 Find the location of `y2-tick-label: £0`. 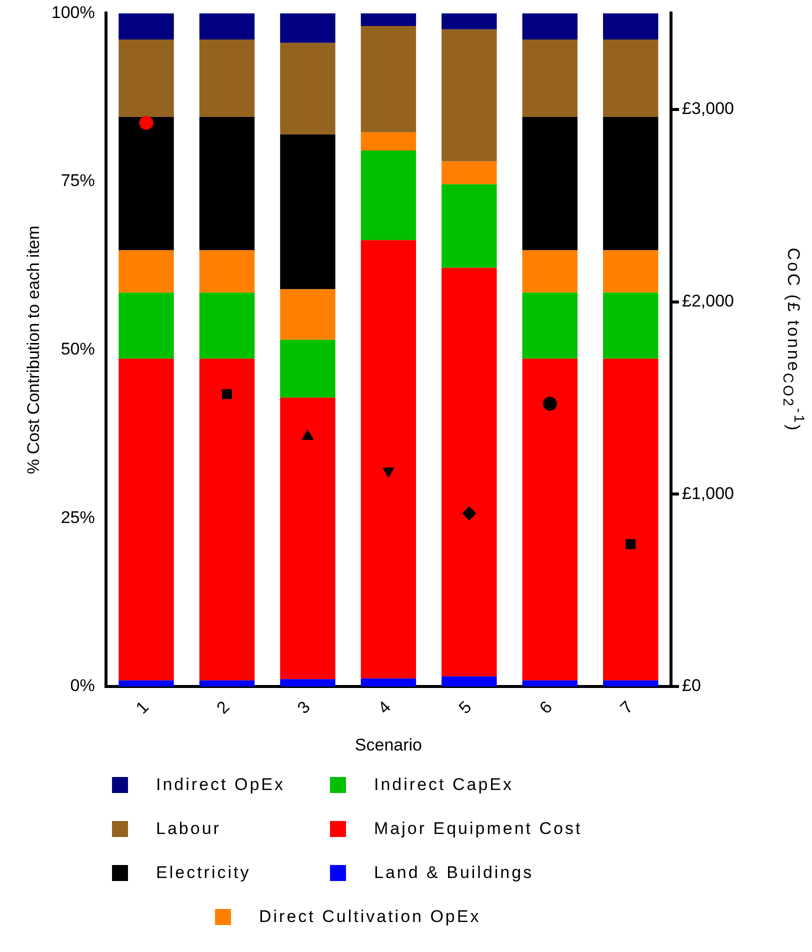

y2-tick-label: £0 is located at coordinates (691, 686).